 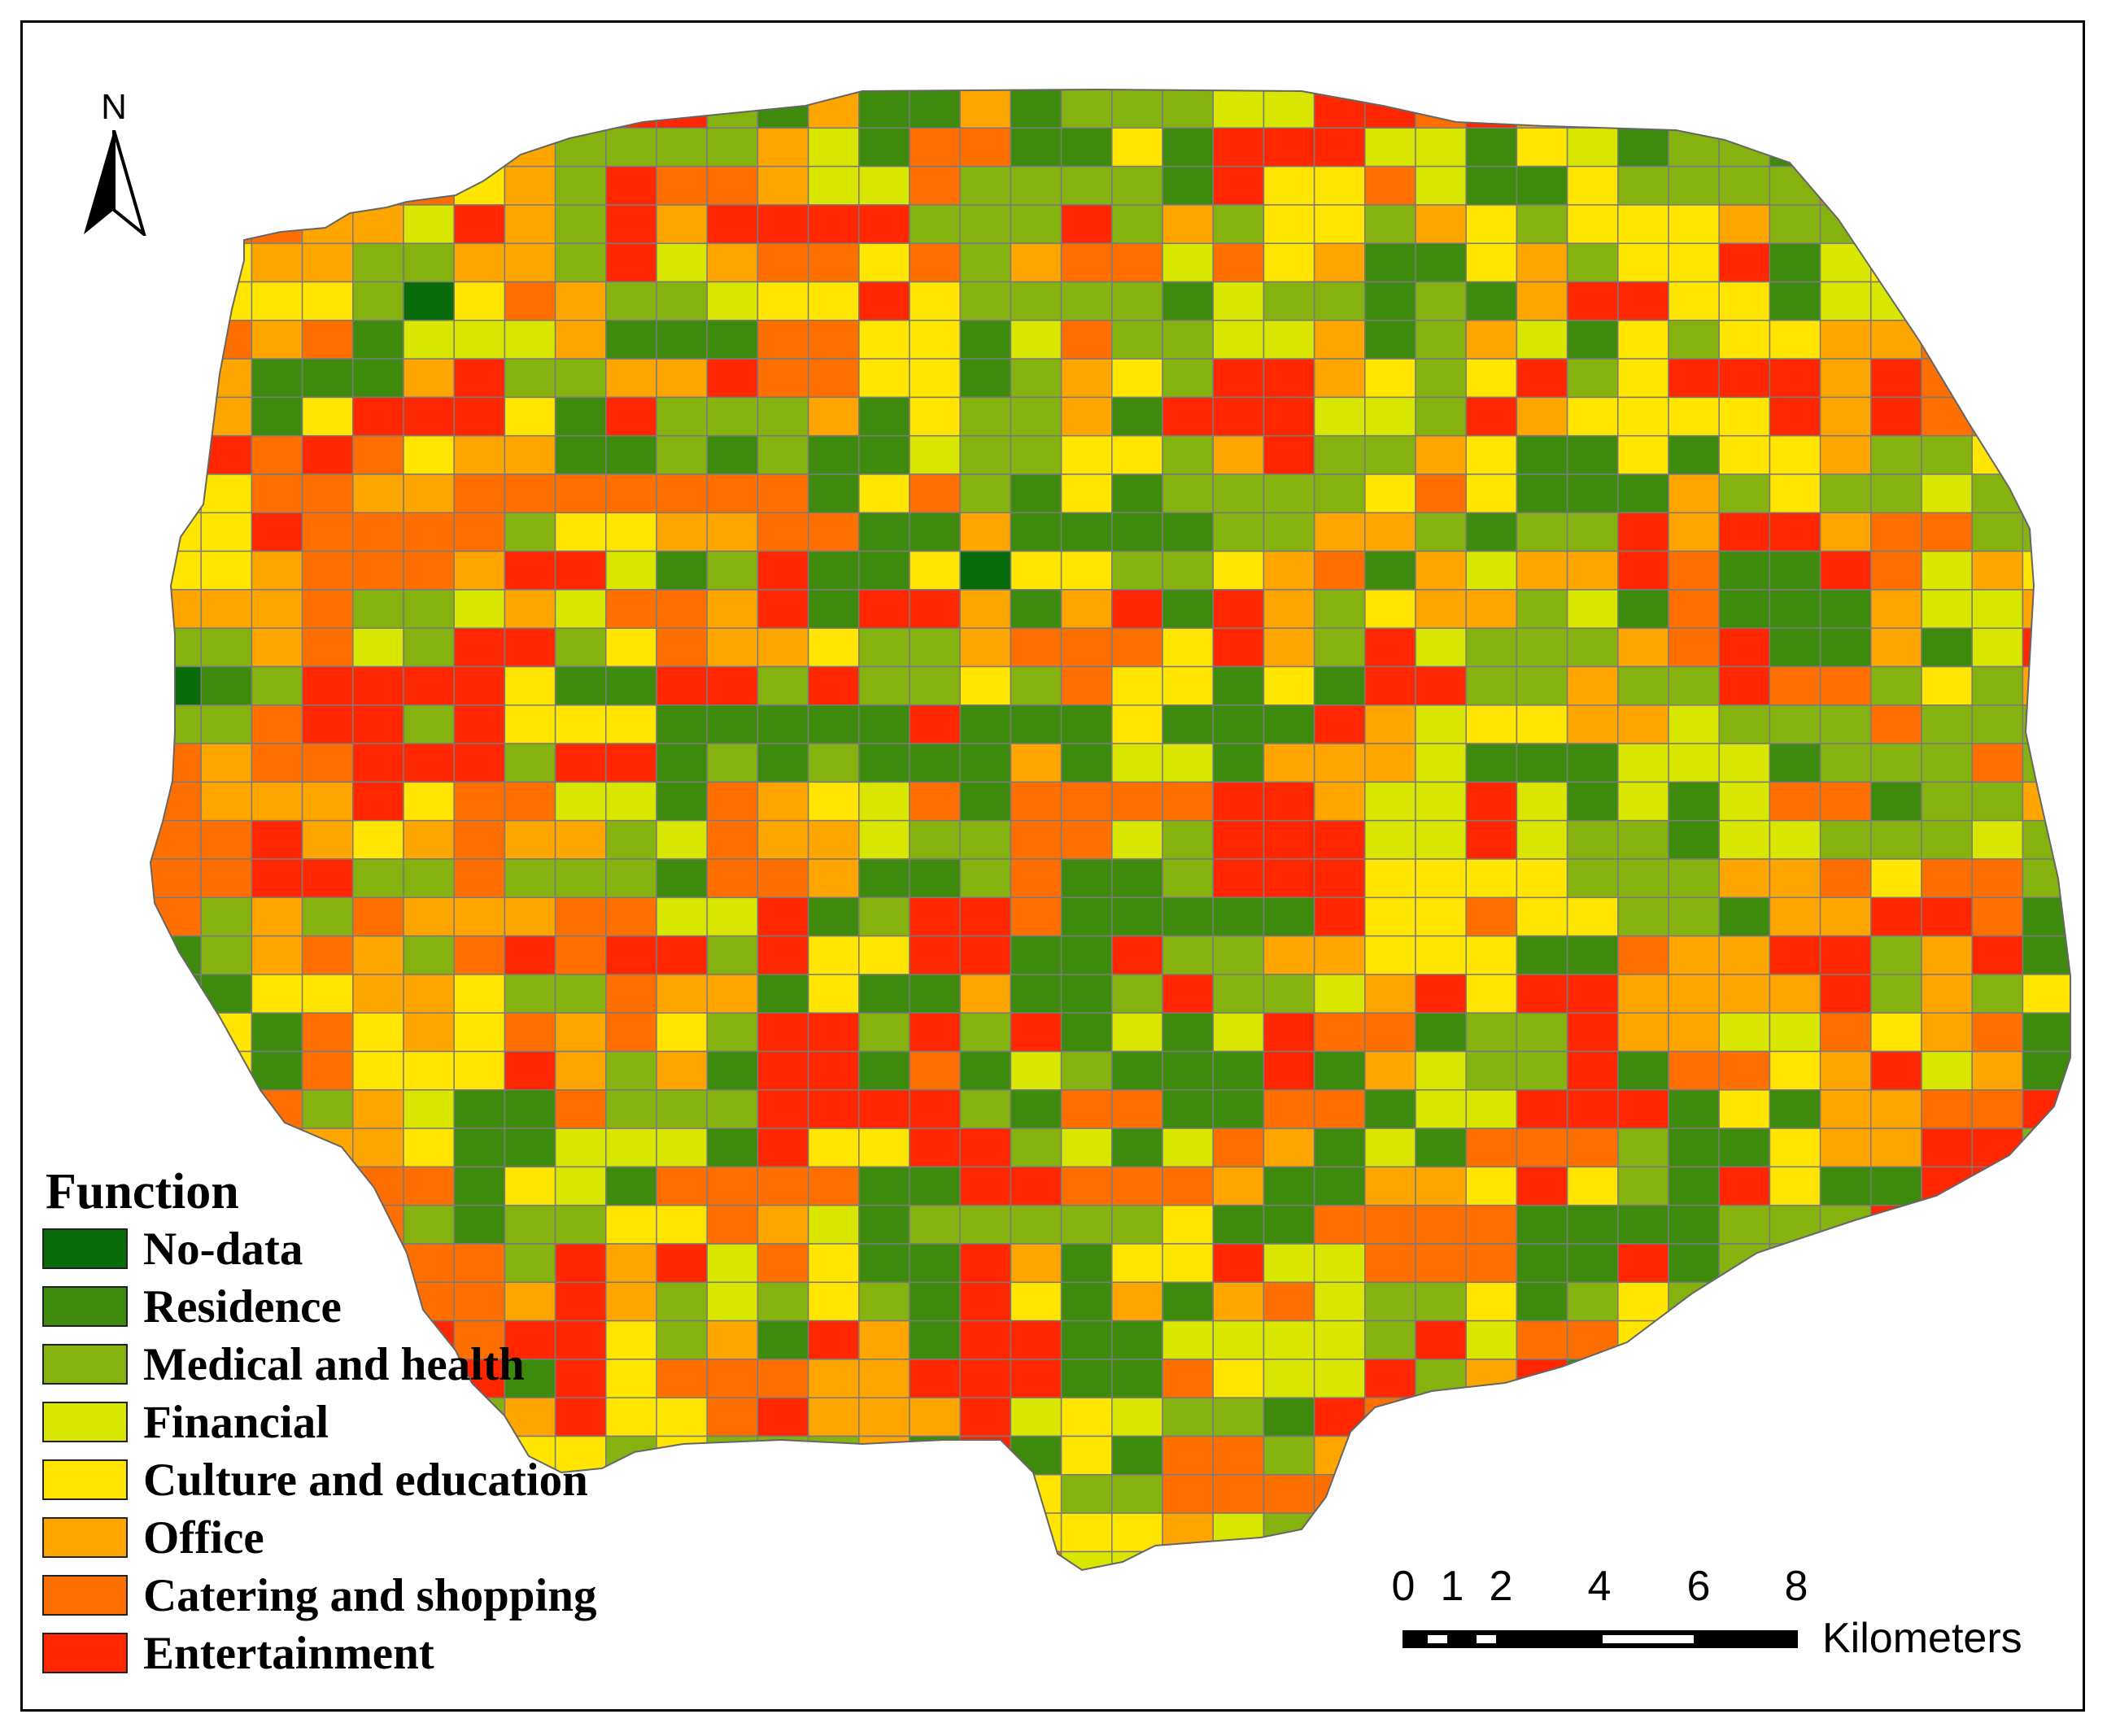 What do you see at coordinates (1796, 1586) in the screenshot?
I see `scale-tick-8: 8` at bounding box center [1796, 1586].